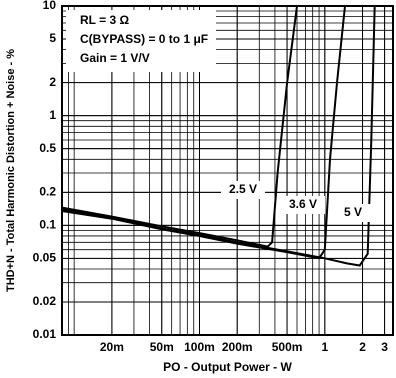 Image resolution: width=396 pixels, height=378 pixels. What do you see at coordinates (52, 115) in the screenshot?
I see `y-tick-label: 1` at bounding box center [52, 115].